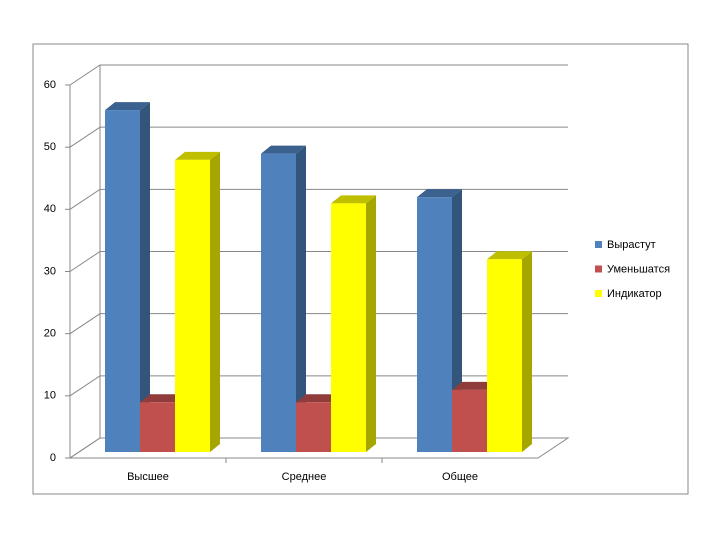 The width and height of the screenshot is (720, 545). What do you see at coordinates (631, 245) in the screenshot?
I see `legend-label: Вырастут` at bounding box center [631, 245].